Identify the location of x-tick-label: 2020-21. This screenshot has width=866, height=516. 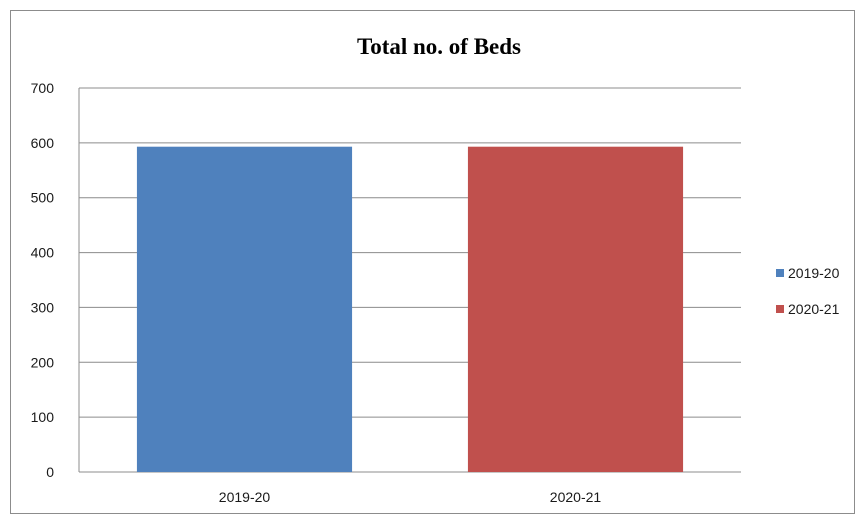
(576, 497).